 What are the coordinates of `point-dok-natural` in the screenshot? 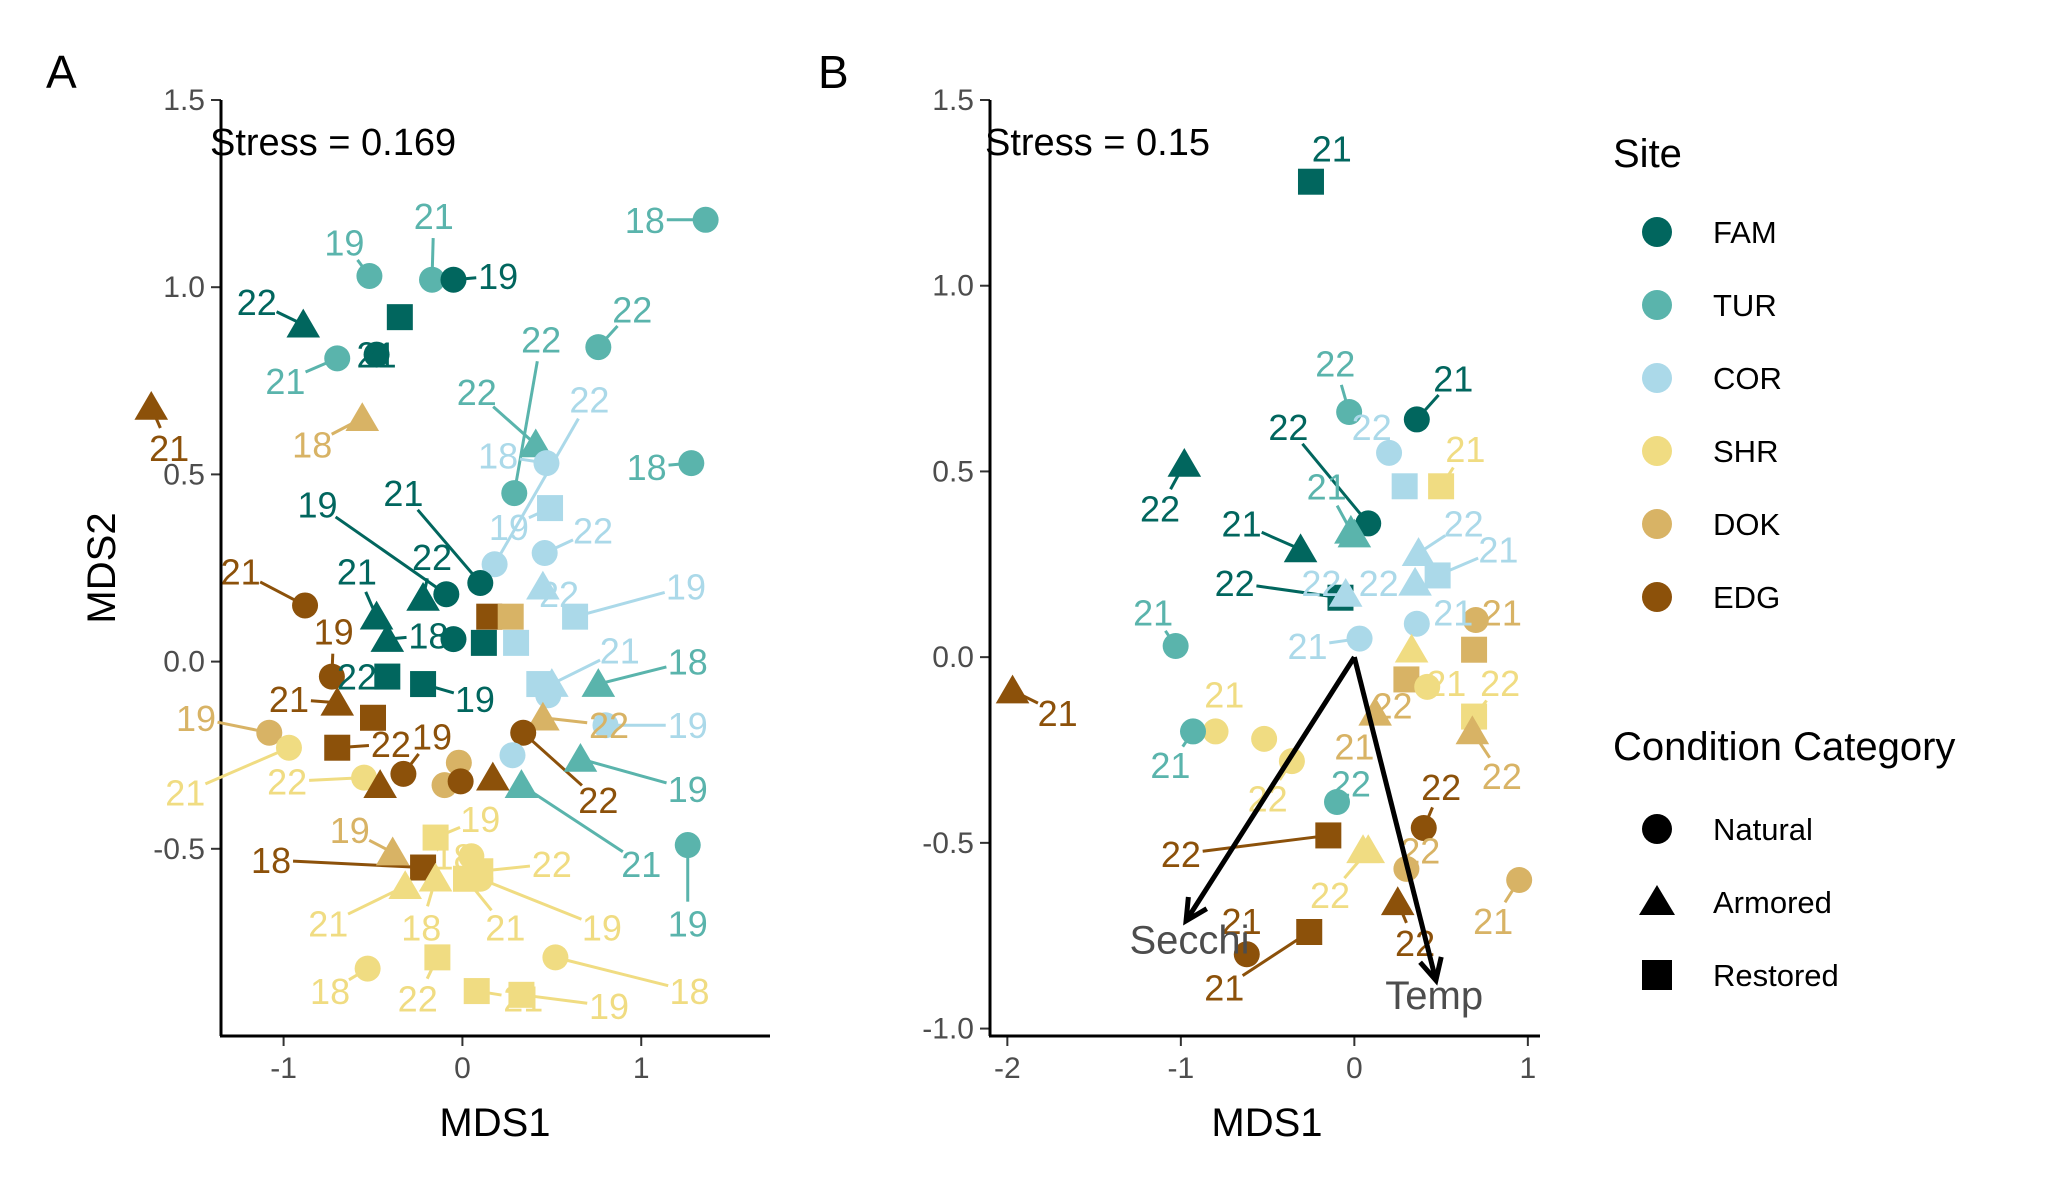 It's located at (269, 732).